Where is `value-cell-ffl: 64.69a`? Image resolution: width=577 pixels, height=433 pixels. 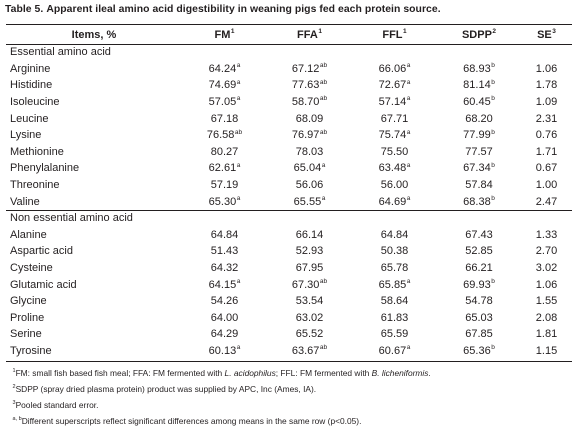 value-cell-ffl: 64.69a is located at coordinates (394, 201).